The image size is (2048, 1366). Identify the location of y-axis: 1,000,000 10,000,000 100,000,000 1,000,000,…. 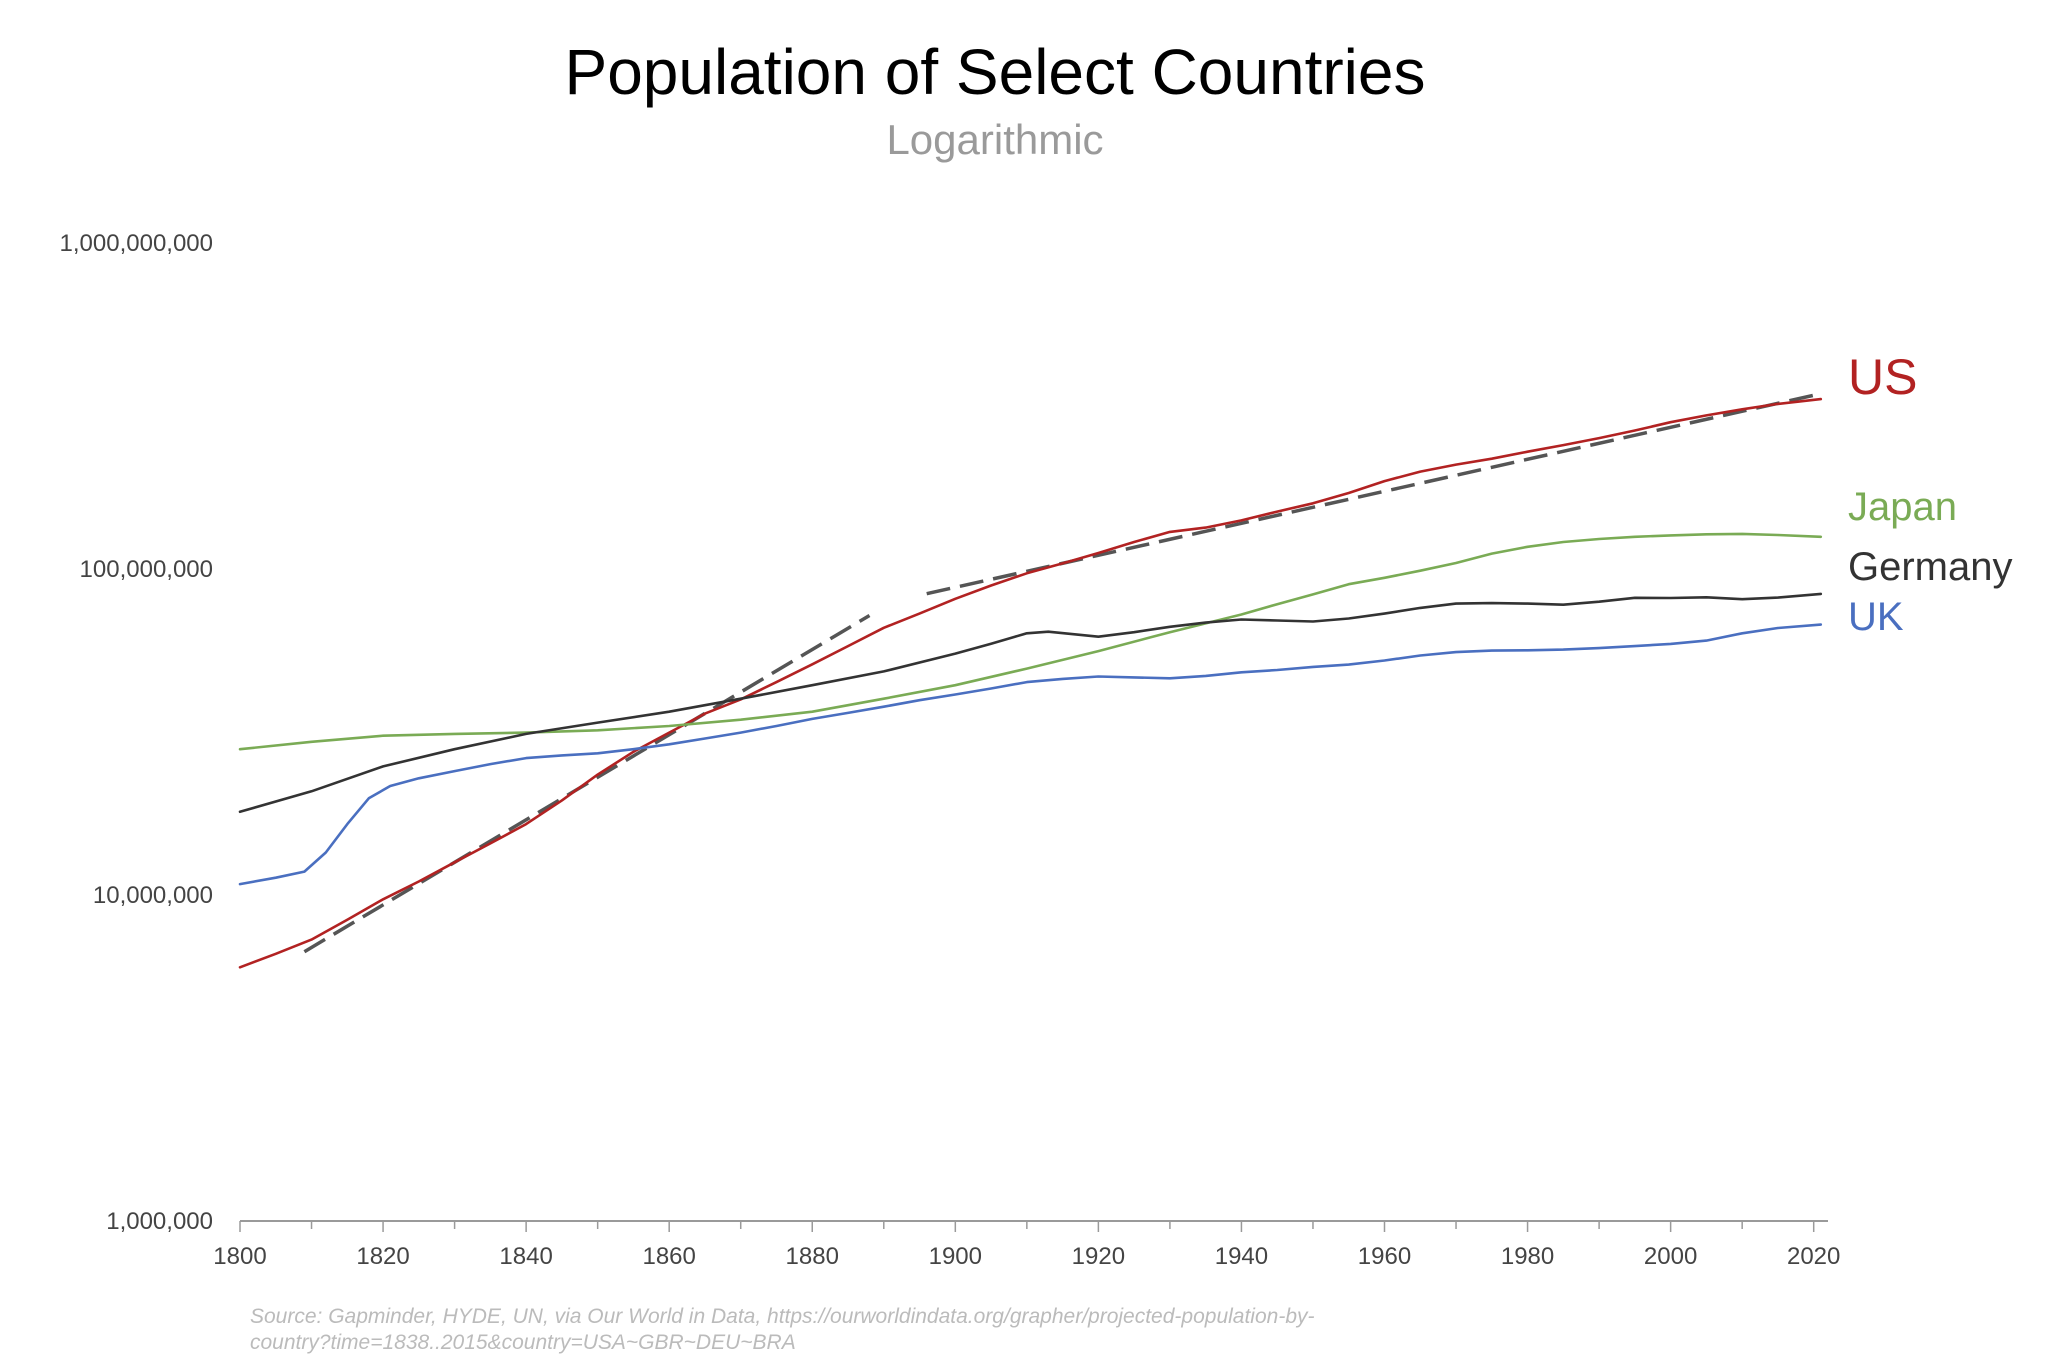
(136, 732).